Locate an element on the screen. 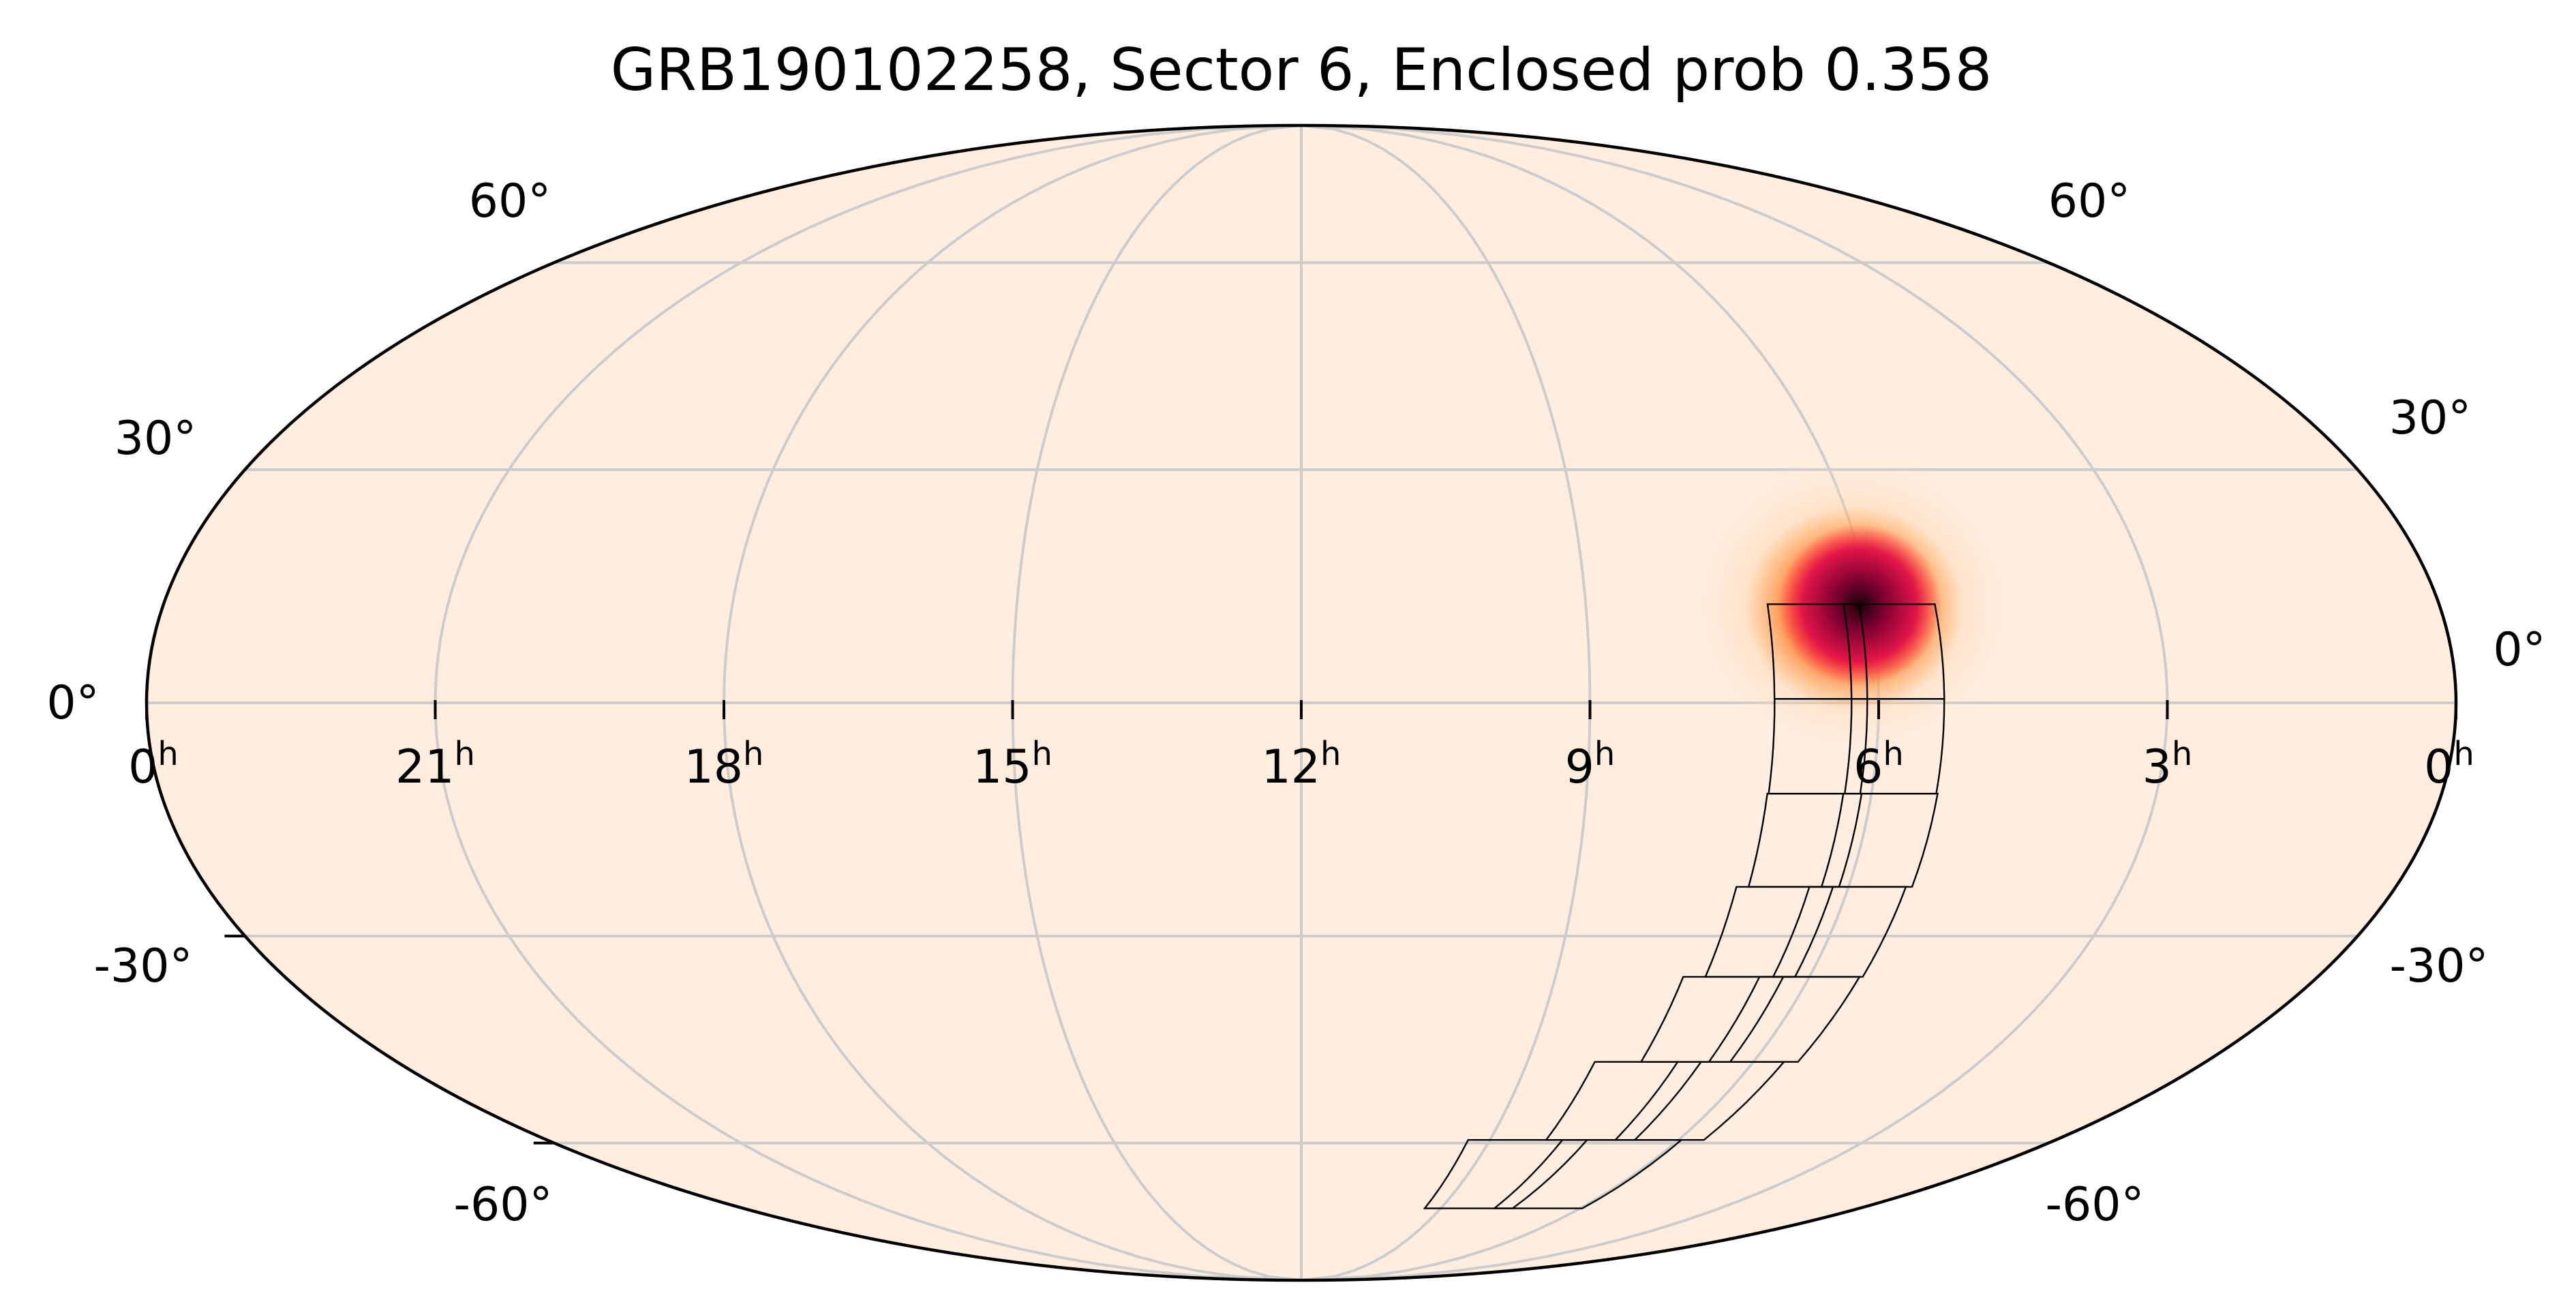  sector-tiles is located at coordinates (1684, 906).